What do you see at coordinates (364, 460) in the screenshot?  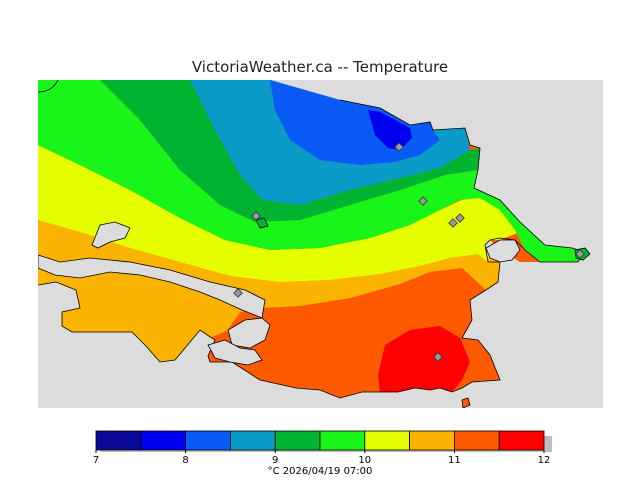 I see `legend-tick-label: 10` at bounding box center [364, 460].